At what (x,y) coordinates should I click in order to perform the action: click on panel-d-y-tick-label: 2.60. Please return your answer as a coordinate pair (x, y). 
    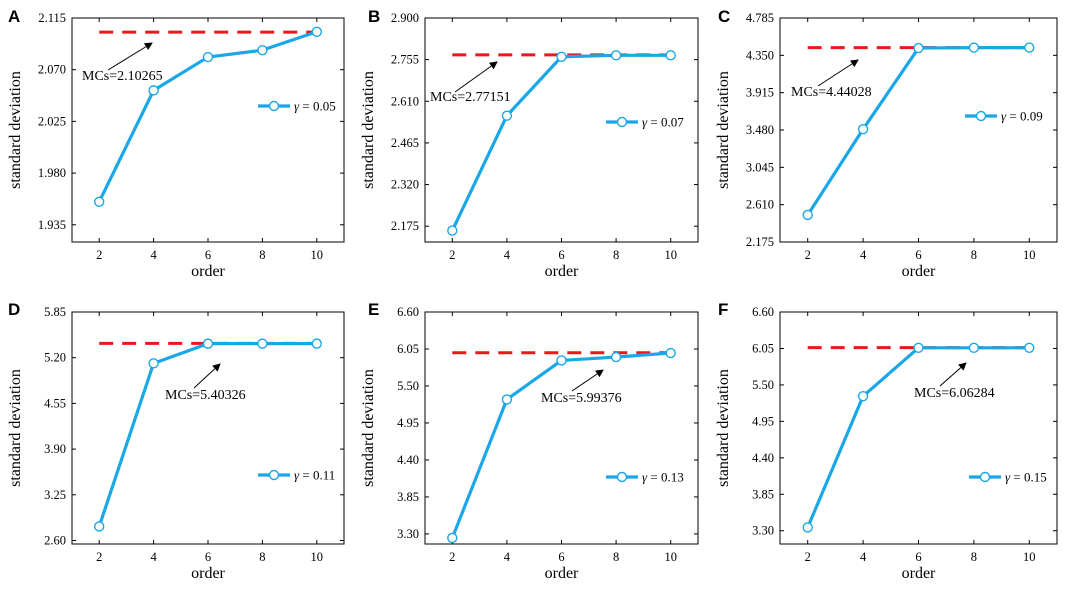
    Looking at the image, I should click on (55, 540).